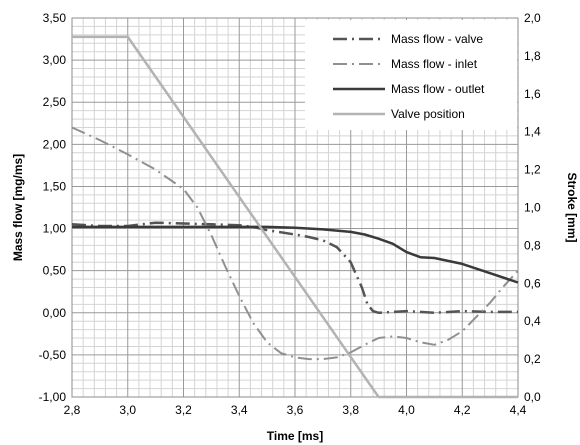 Image resolution: width=580 pixels, height=445 pixels. What do you see at coordinates (532, 283) in the screenshot?
I see `y2-tick-label: 0,6` at bounding box center [532, 283].